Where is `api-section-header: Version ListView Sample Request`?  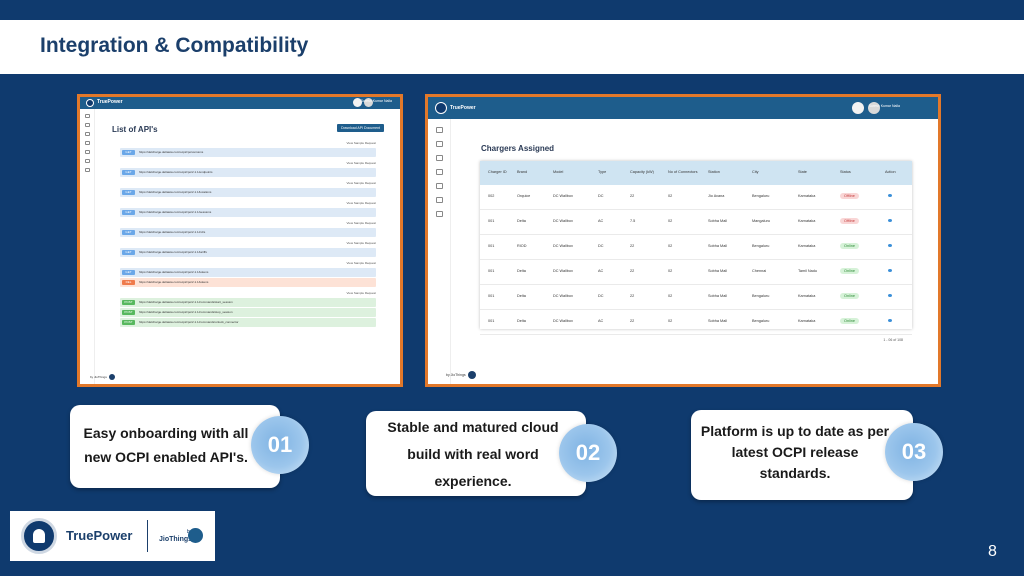
api-section-header: Version ListView Sample Request is located at coordinates (248, 148).